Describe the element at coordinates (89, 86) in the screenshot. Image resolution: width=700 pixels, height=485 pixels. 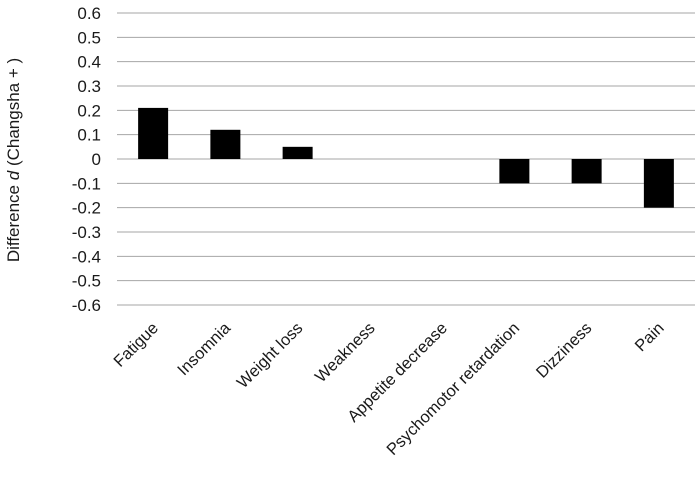
I see `y-tick-label: 0.3` at that location.